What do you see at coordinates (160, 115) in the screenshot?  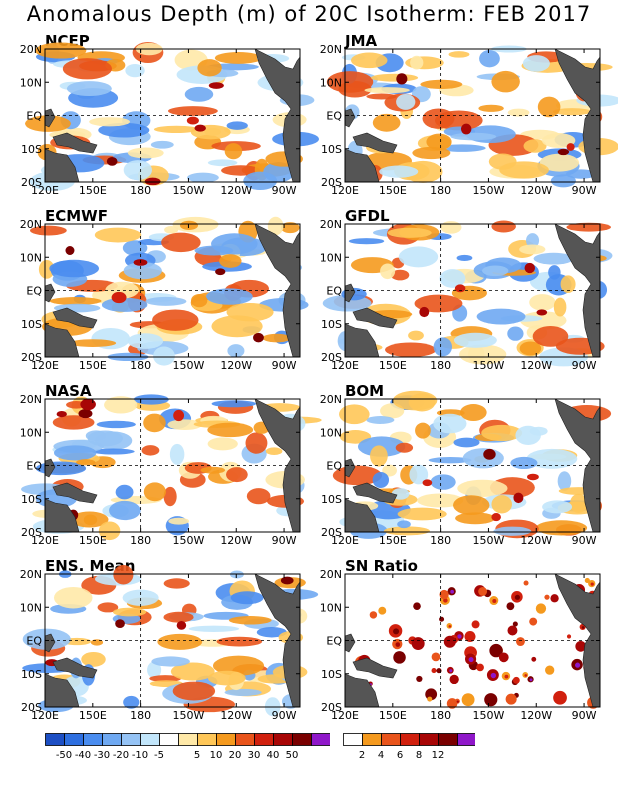 I see `panel-ncep: NCEP 120E 150E 180 150W 120W 90W 20N 10N EQ 10S 20S` at bounding box center [160, 115].